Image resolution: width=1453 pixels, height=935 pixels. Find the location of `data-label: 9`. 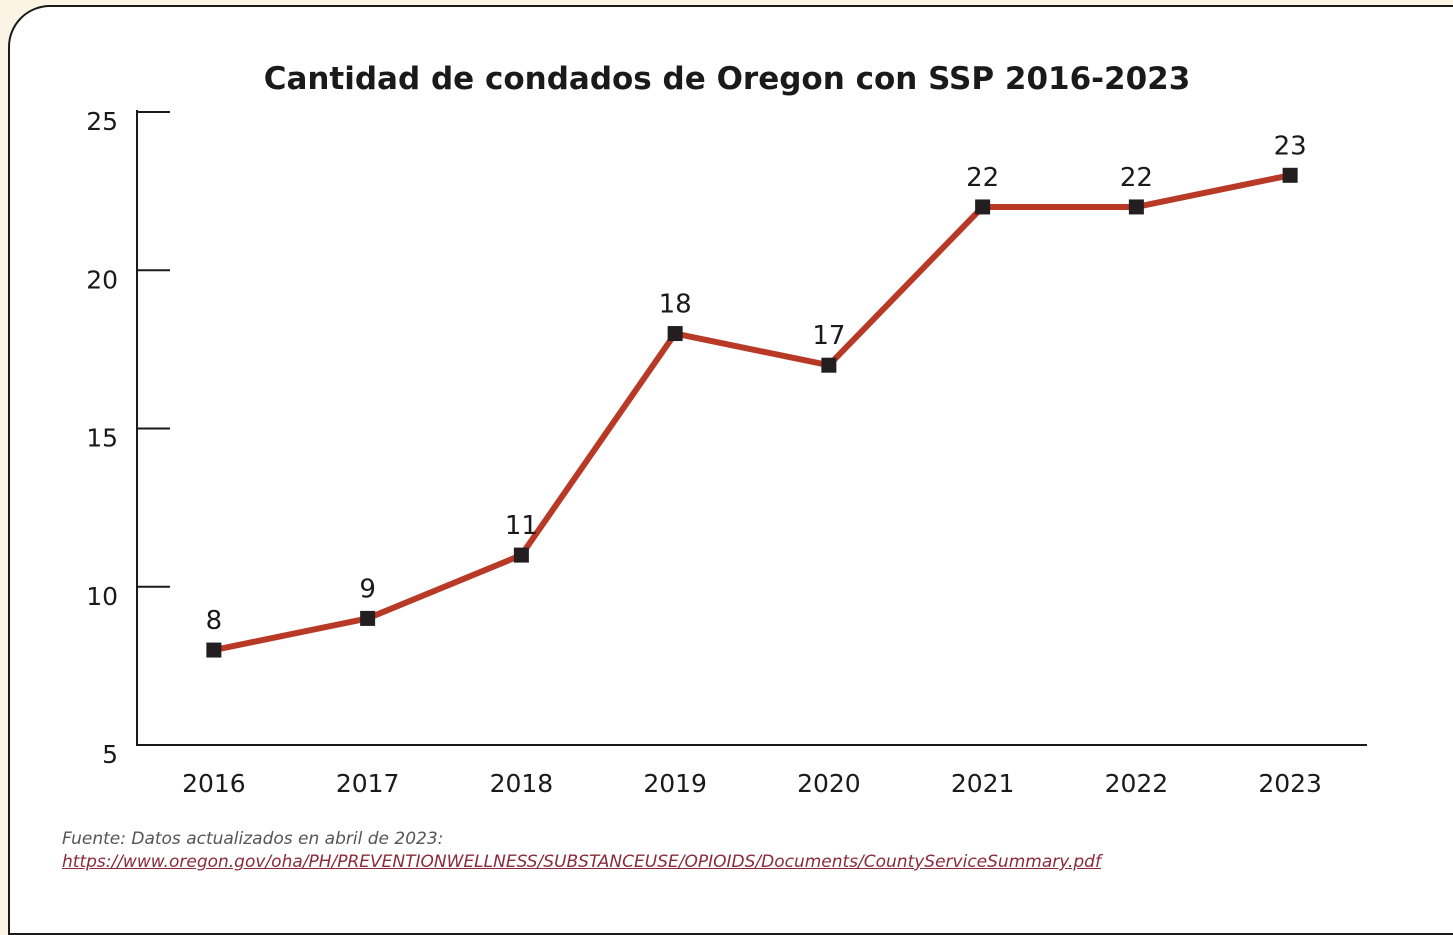

data-label: 9 is located at coordinates (367, 589).